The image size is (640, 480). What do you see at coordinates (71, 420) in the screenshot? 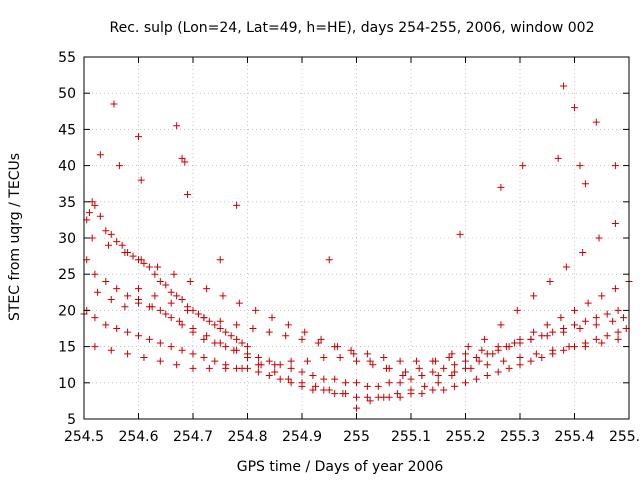
I see `y-tick-label: 5` at bounding box center [71, 420].